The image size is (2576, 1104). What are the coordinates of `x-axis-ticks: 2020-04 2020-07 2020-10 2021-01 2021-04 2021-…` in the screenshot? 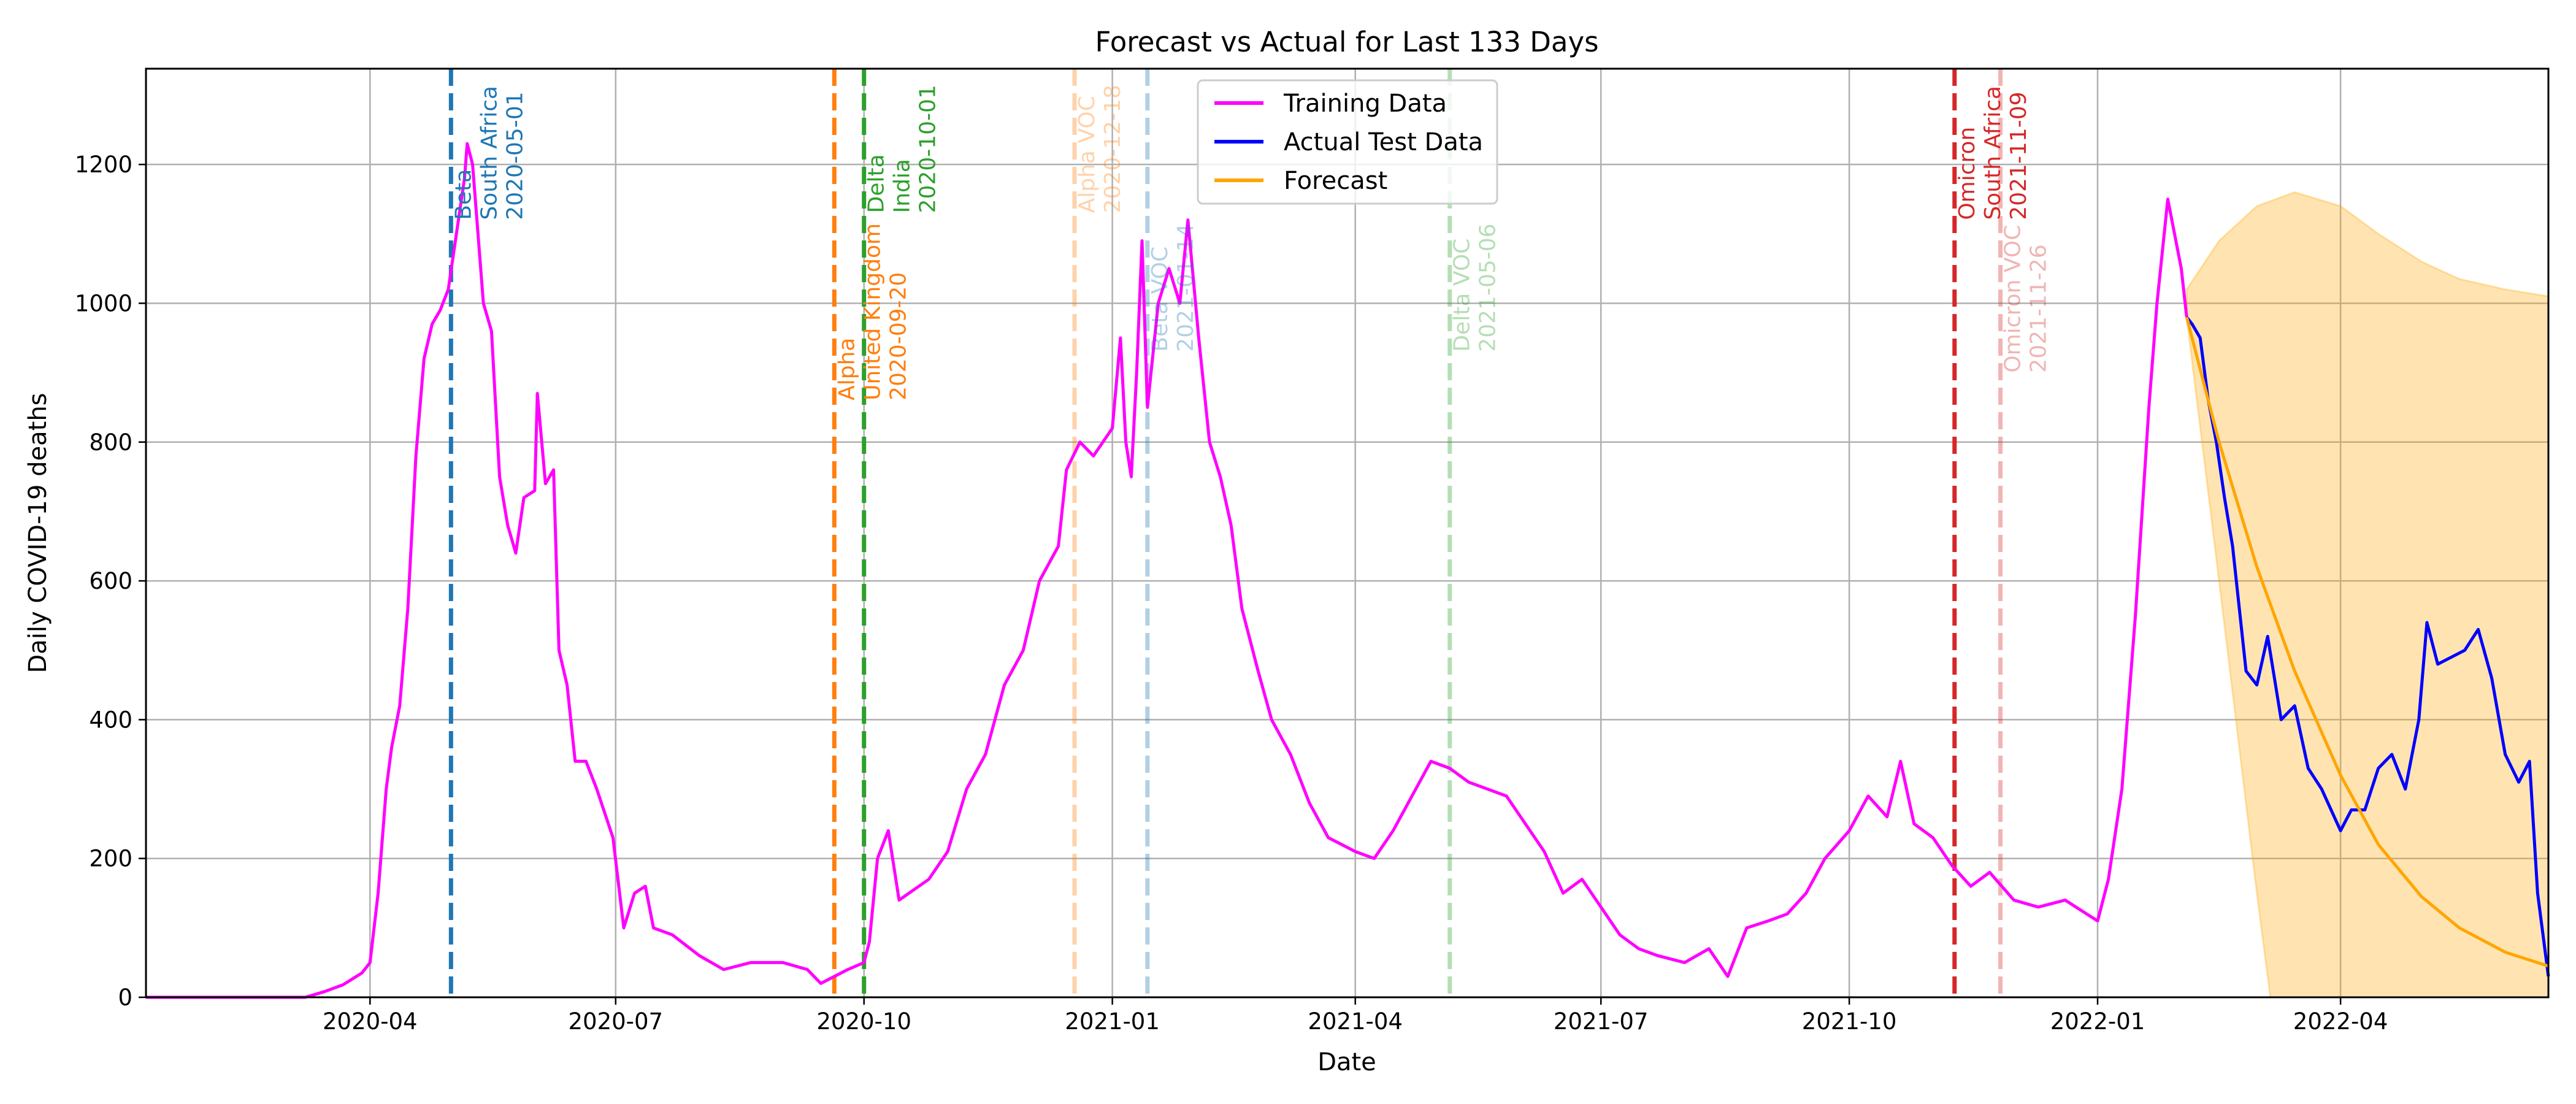 It's located at (1355, 1016).